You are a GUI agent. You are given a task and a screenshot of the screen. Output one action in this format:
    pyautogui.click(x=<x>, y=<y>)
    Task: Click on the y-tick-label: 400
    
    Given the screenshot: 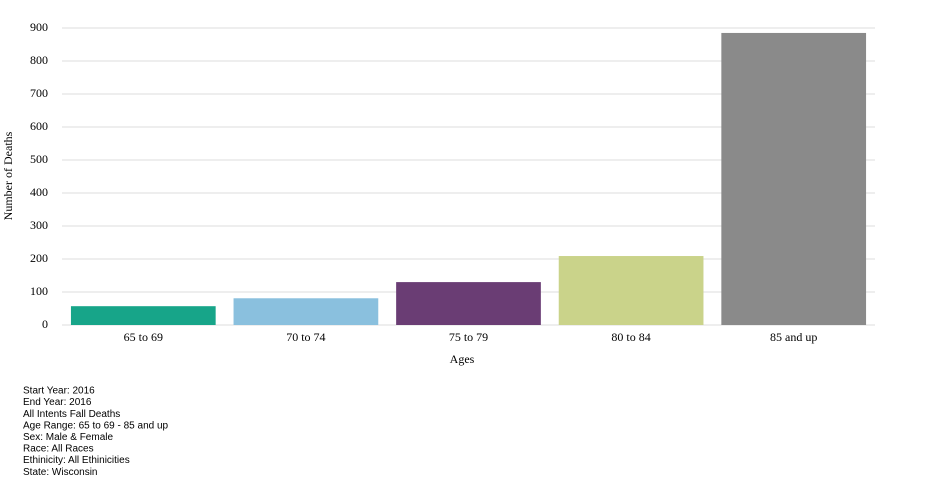 What is the action you would take?
    pyautogui.click(x=39, y=192)
    